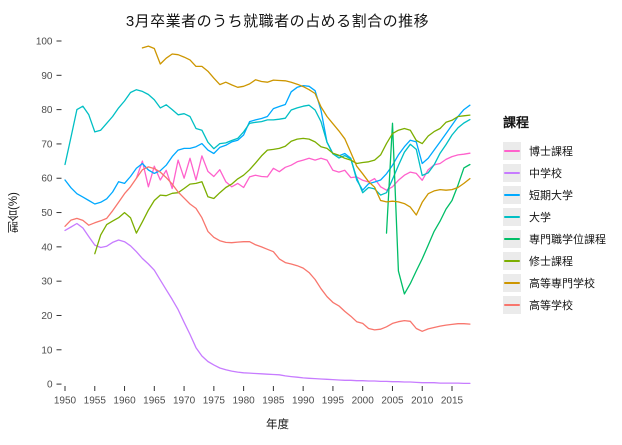 The image size is (622, 445). I want to click on legend-label-professional-degree: 専門職学位課程, so click(567, 240).